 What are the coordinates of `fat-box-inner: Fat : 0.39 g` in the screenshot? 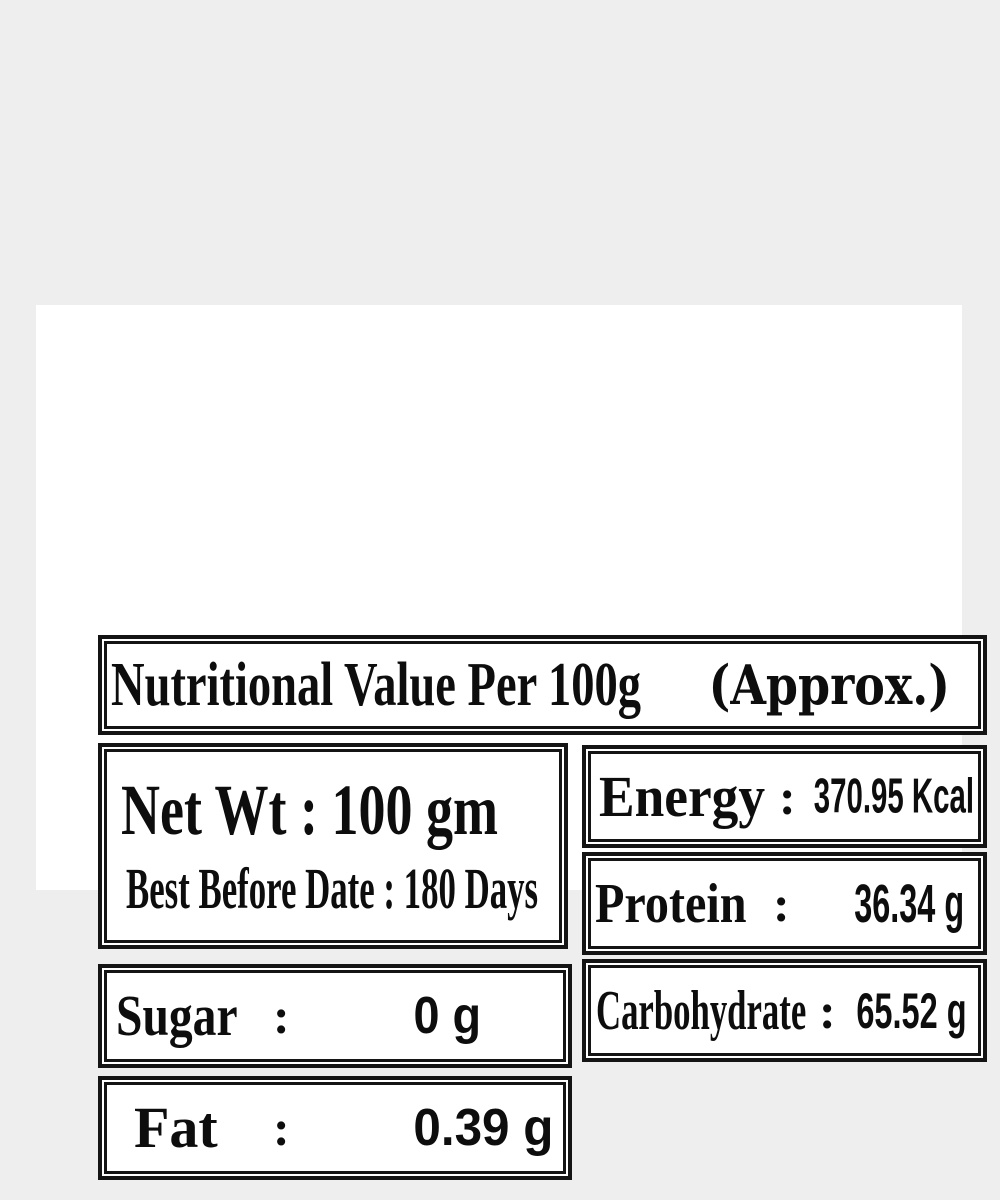 It's located at (335, 1128).